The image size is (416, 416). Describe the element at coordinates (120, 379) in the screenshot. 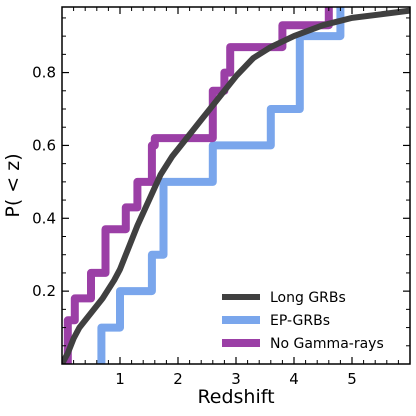

I see `x-tick-label: 1` at that location.